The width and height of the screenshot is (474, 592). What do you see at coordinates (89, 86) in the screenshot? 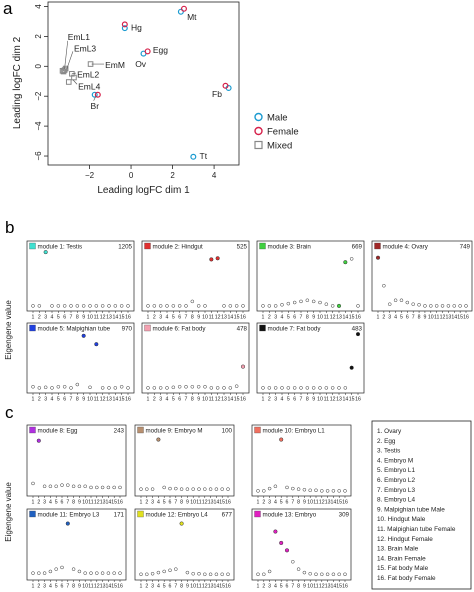
I see `mds-point-label: EmL4` at bounding box center [89, 86].